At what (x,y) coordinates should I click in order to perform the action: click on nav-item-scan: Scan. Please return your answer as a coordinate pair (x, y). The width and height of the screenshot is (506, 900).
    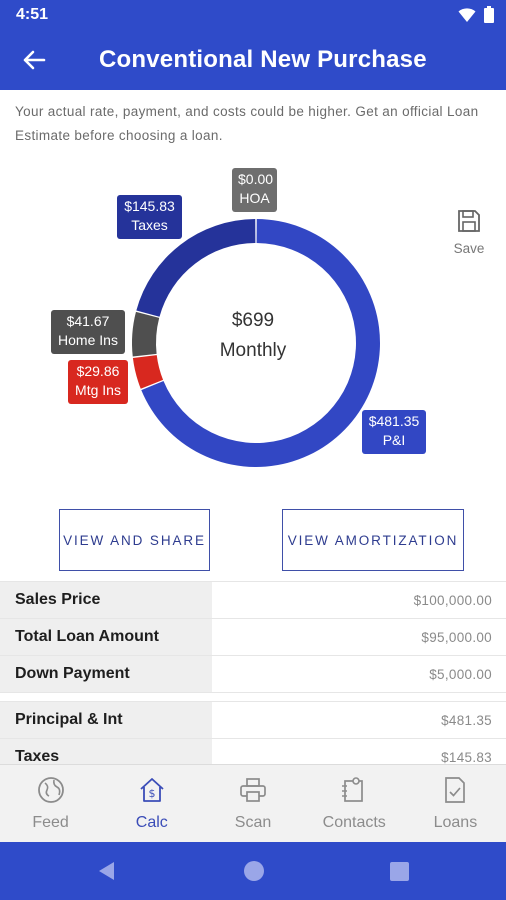
    Looking at the image, I should click on (252, 803).